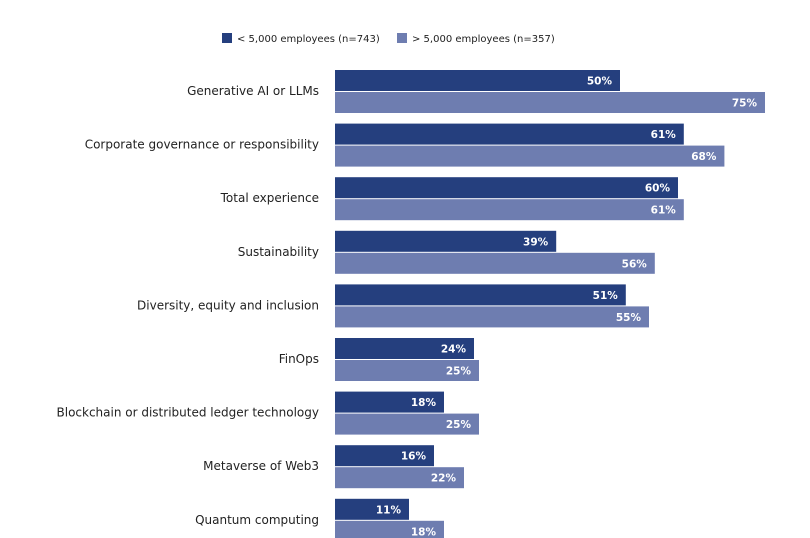  Describe the element at coordinates (257, 520) in the screenshot. I see `category-label: Quantum computing` at that location.